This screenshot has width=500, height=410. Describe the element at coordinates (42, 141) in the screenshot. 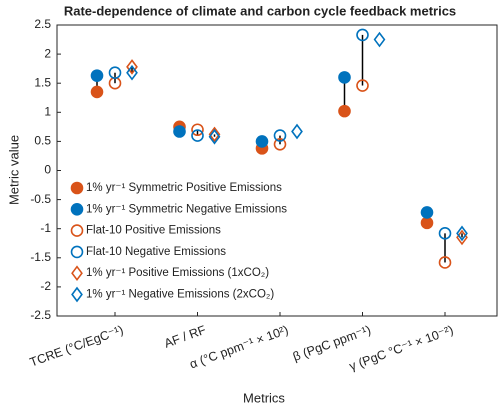

I see `y-tick-label: 0.5` at that location.